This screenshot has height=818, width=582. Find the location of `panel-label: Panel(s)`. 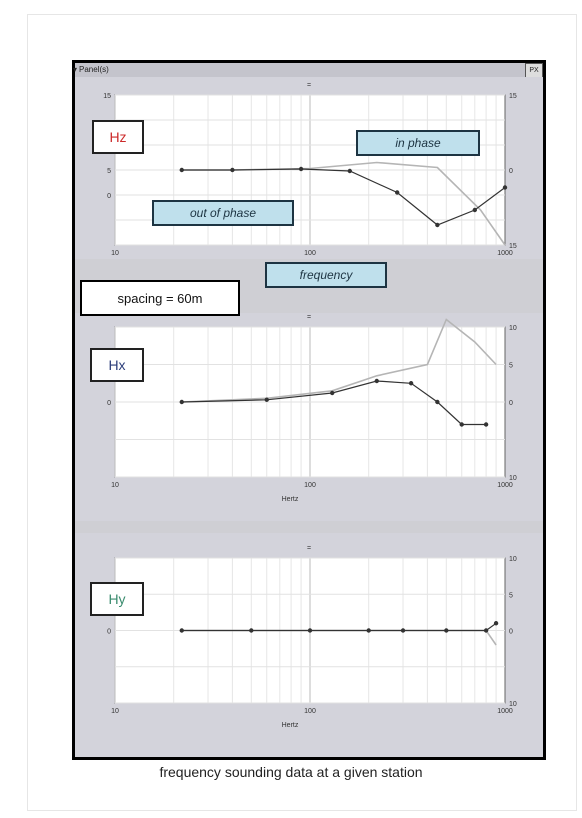

panel-label: Panel(s) is located at coordinates (94, 69).